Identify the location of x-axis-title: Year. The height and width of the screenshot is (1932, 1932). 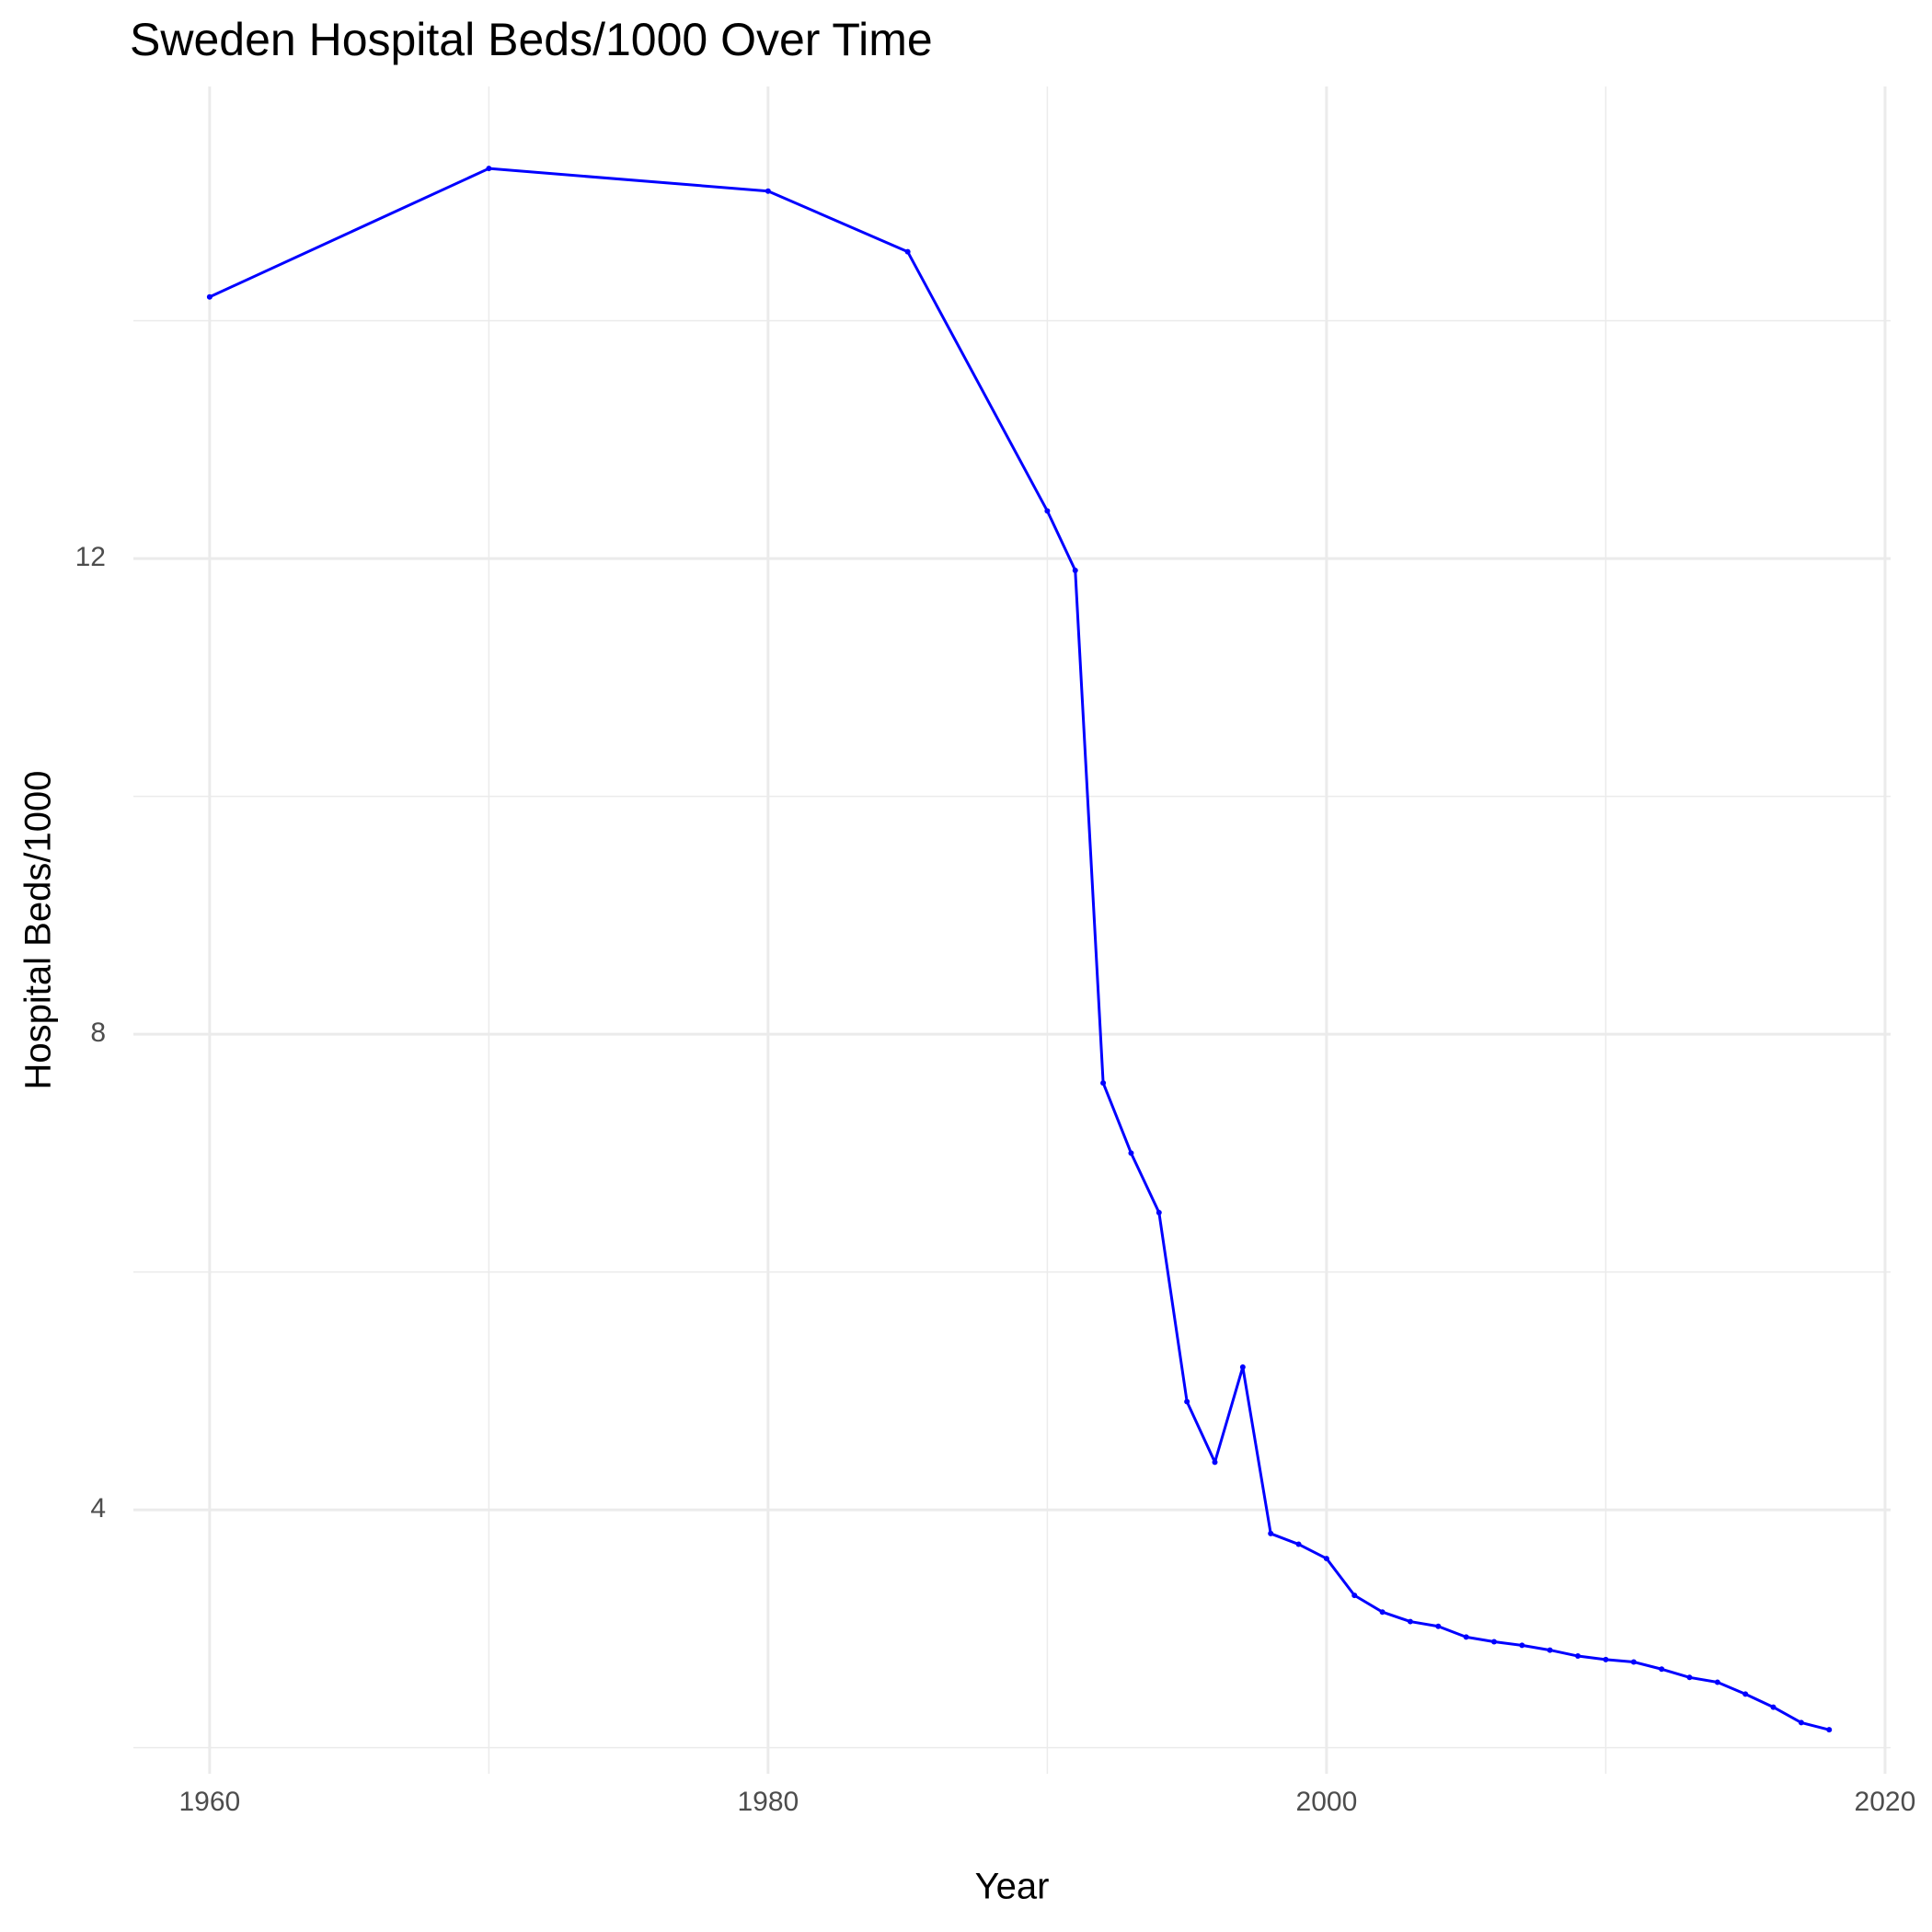
(1012, 1887).